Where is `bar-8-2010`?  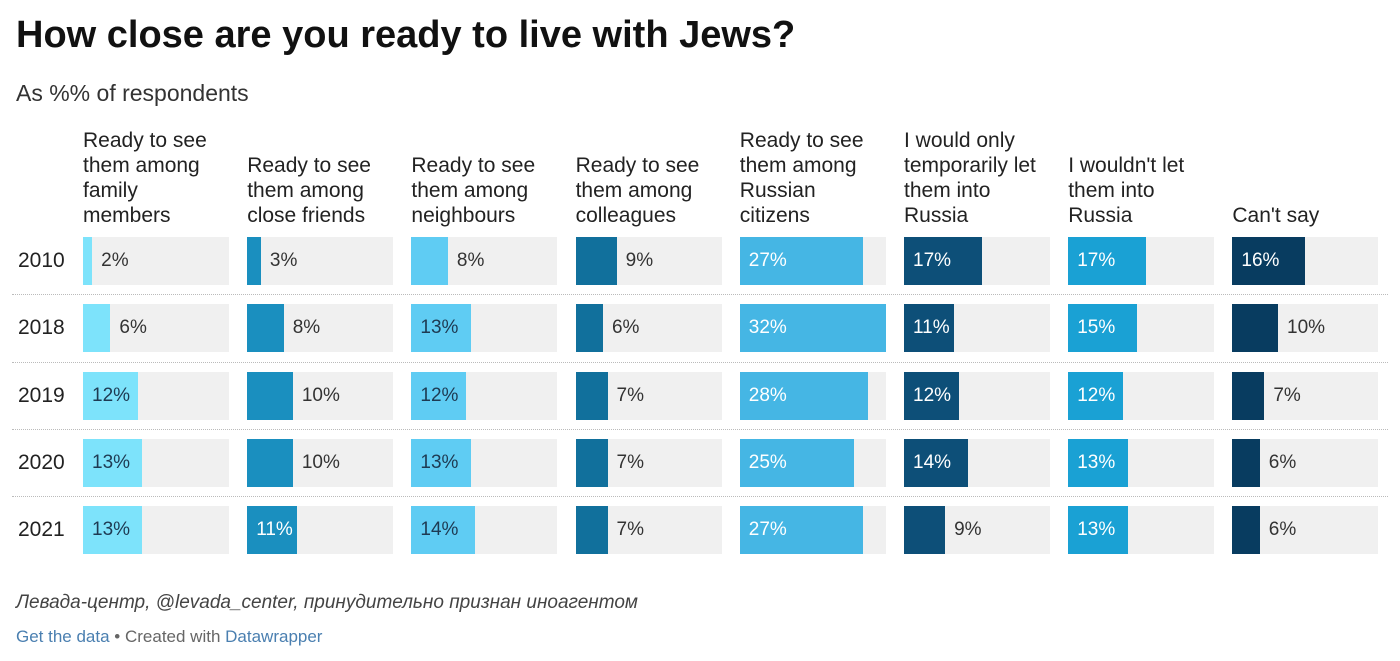
bar-8-2010 is located at coordinates (1269, 261).